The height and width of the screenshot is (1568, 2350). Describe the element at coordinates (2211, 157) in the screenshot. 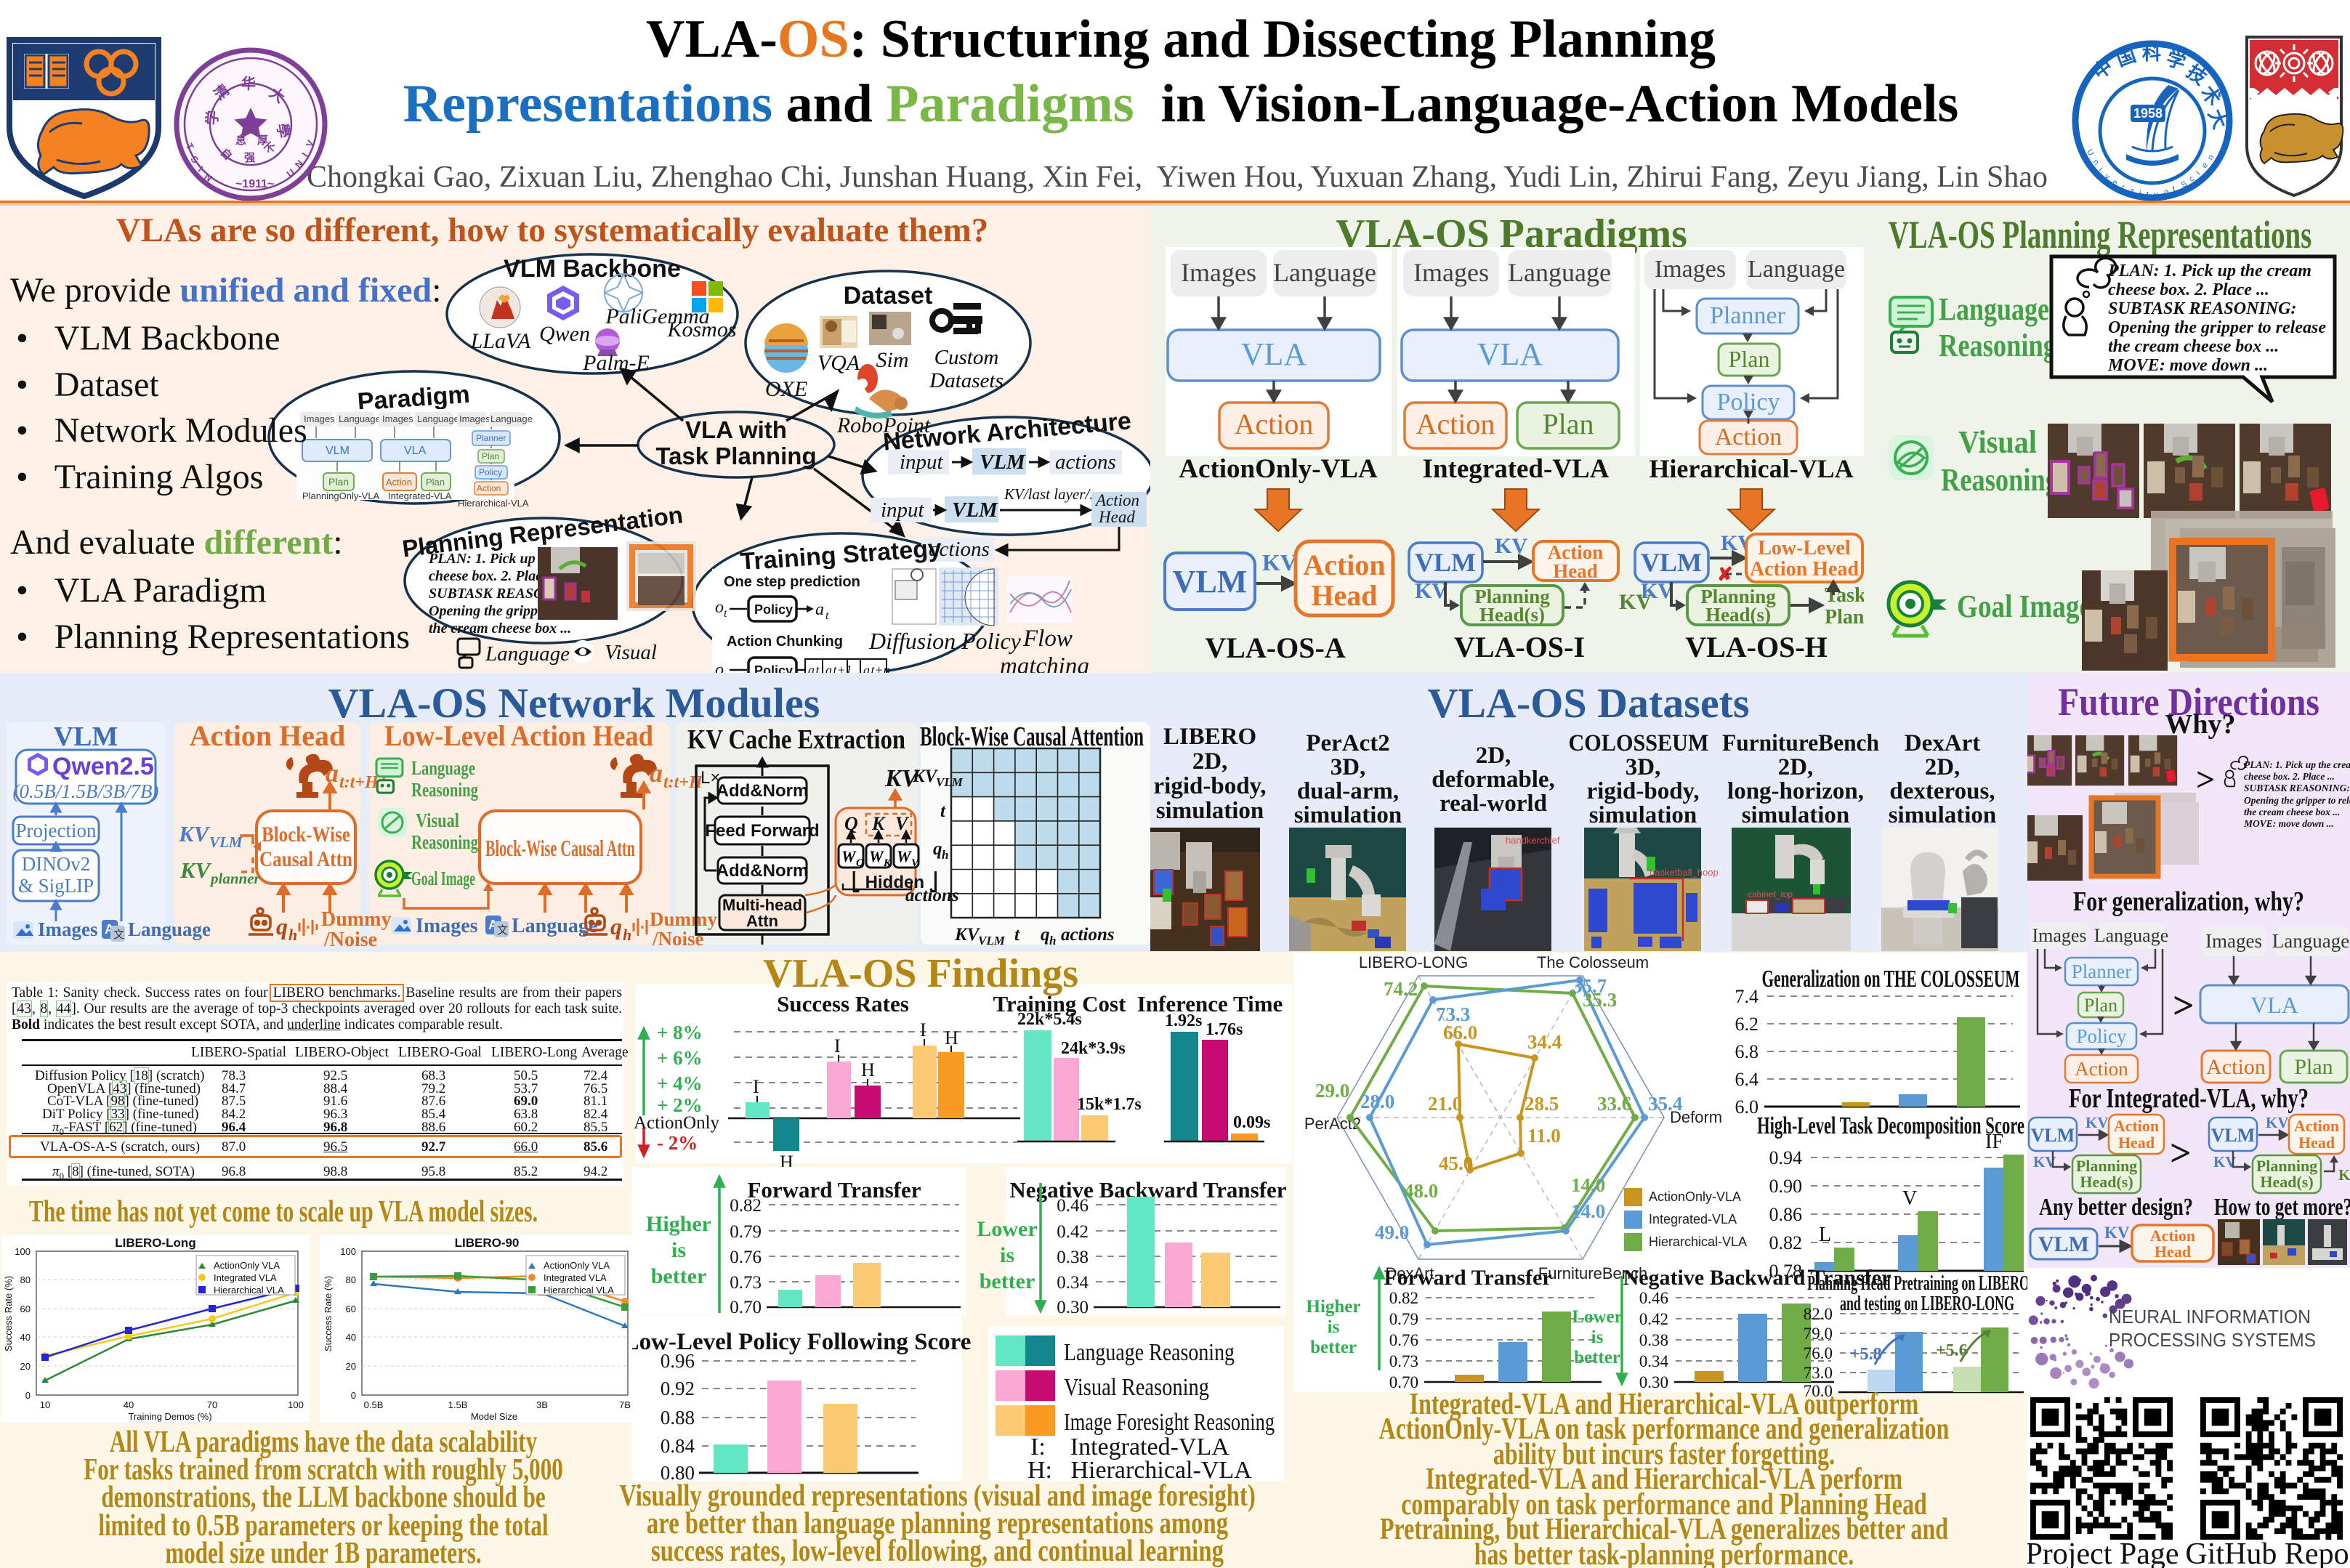

I see `svg-text: n` at that location.